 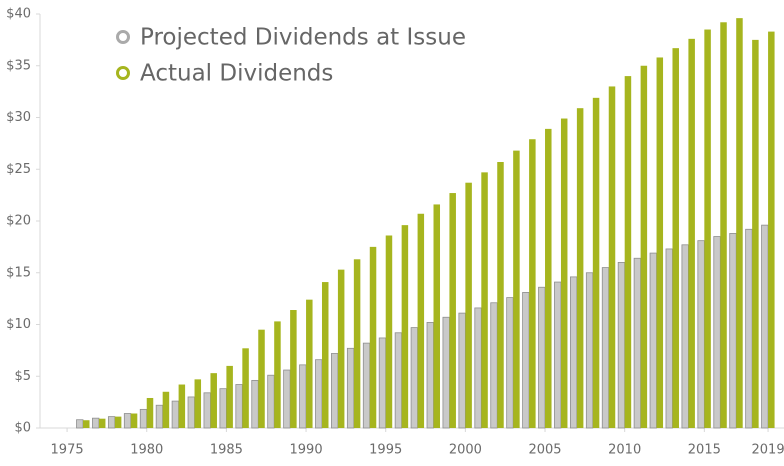 I want to click on x-tick-label: 1985, so click(x=226, y=450).